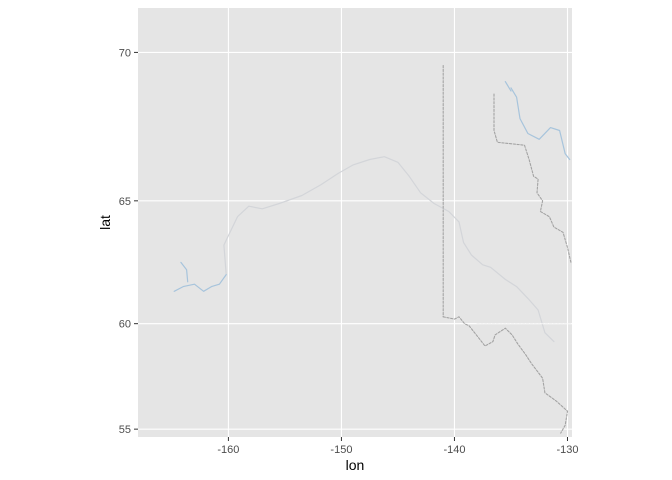 The image size is (672, 480). What do you see at coordinates (228, 450) in the screenshot?
I see `x-tick-label: -160` at bounding box center [228, 450].